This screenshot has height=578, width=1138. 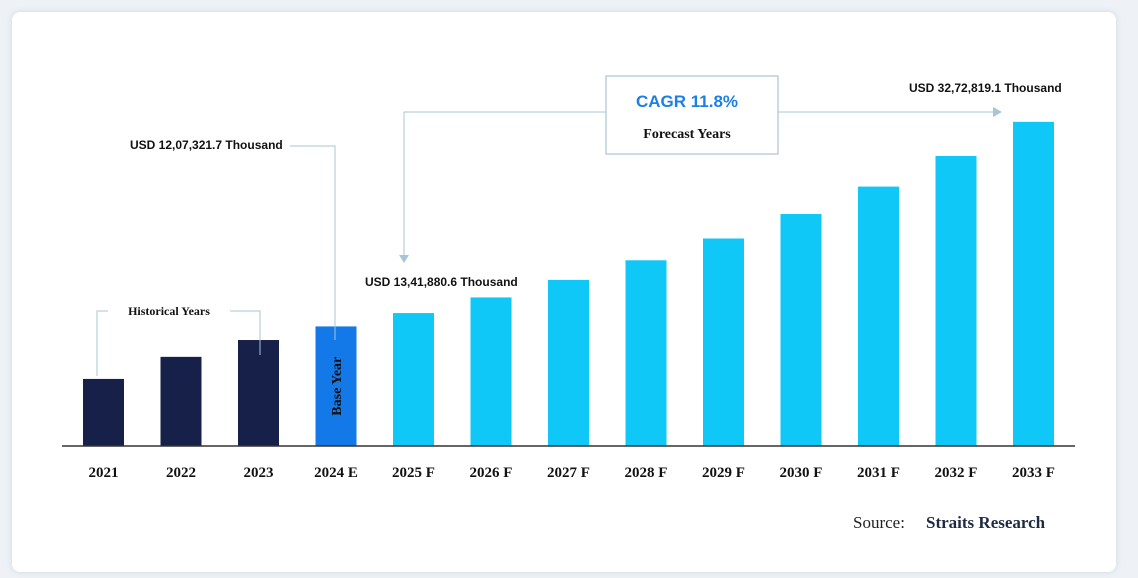 I want to click on forecast-years-label: Forecast Years, so click(x=687, y=134).